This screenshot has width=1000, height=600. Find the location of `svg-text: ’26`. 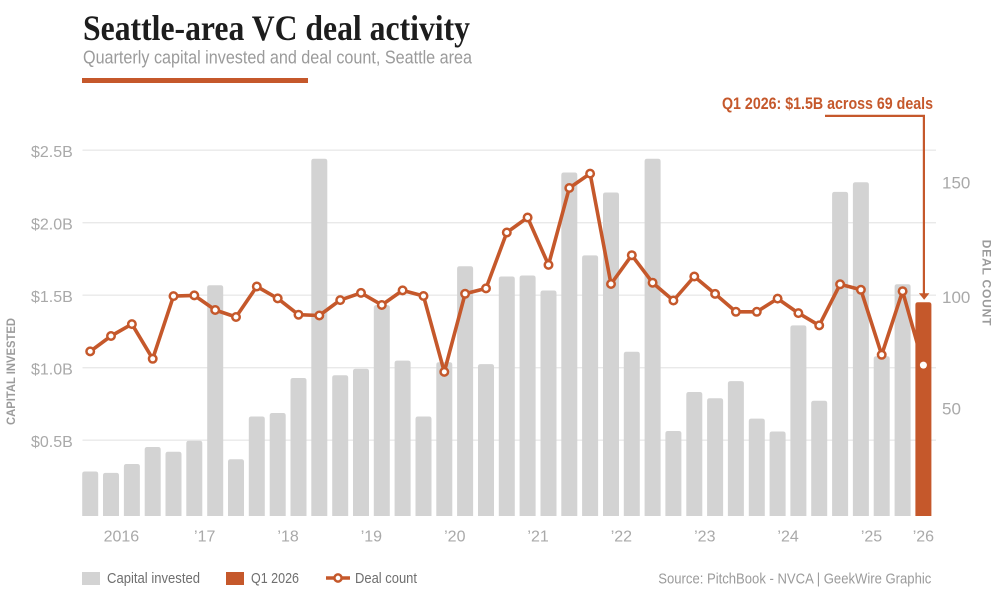

svg-text: ’26 is located at coordinates (923, 537).